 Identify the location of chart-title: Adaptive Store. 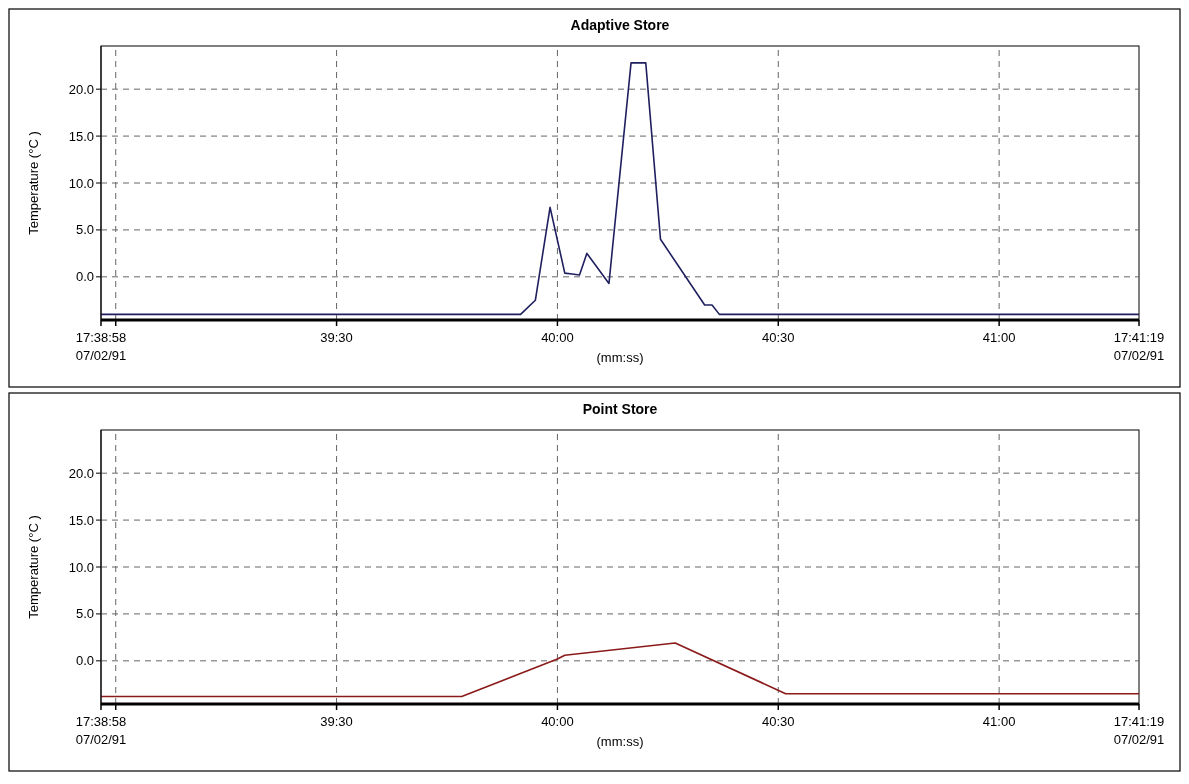
(620, 25).